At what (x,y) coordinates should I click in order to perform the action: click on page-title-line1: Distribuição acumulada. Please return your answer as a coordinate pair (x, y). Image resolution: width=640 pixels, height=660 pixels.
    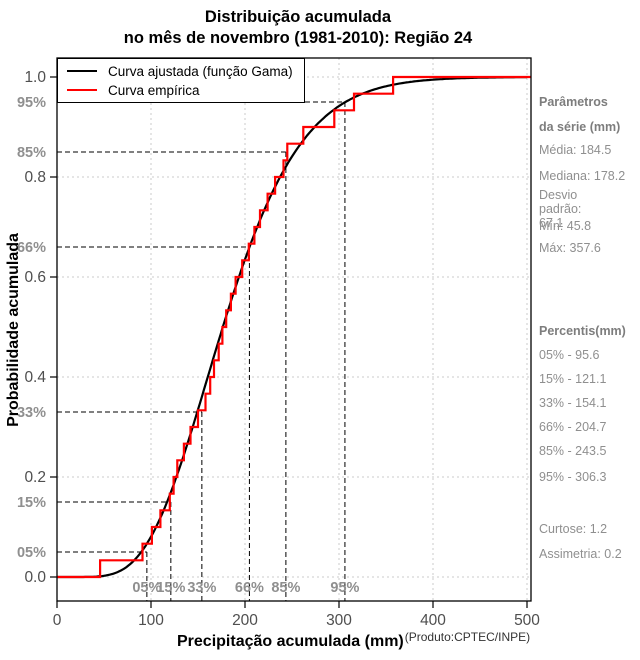
    Looking at the image, I should click on (298, 17).